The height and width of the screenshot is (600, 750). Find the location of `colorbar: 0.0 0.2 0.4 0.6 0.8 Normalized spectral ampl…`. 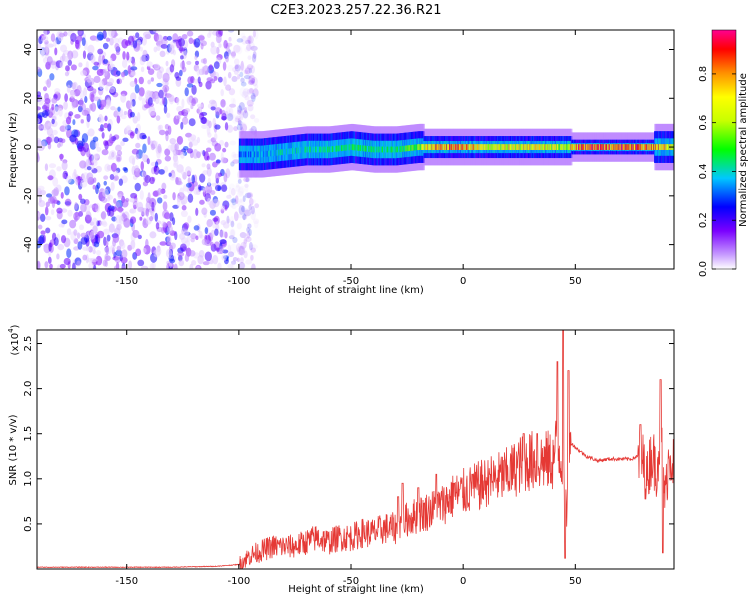

colorbar: 0.0 0.2 0.4 0.6 0.8 Normalized spectral ampl… is located at coordinates (723, 153).